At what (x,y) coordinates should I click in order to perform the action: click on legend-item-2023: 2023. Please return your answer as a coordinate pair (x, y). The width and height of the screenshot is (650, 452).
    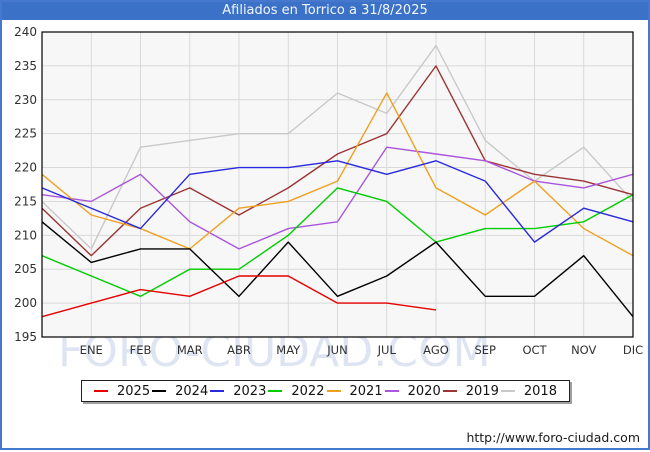
    Looking at the image, I should click on (238, 391).